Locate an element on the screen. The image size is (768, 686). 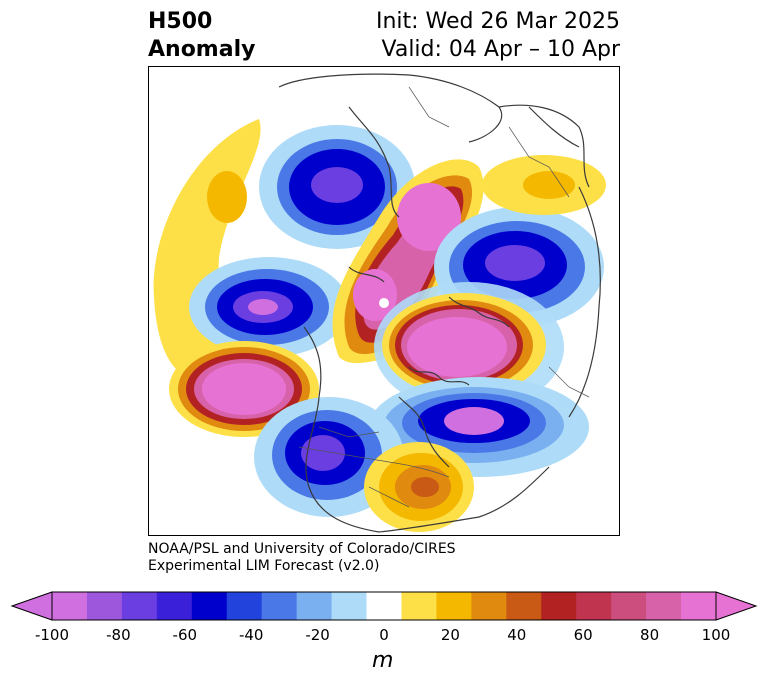
colorbar-tick-label: 20 is located at coordinates (450, 635).